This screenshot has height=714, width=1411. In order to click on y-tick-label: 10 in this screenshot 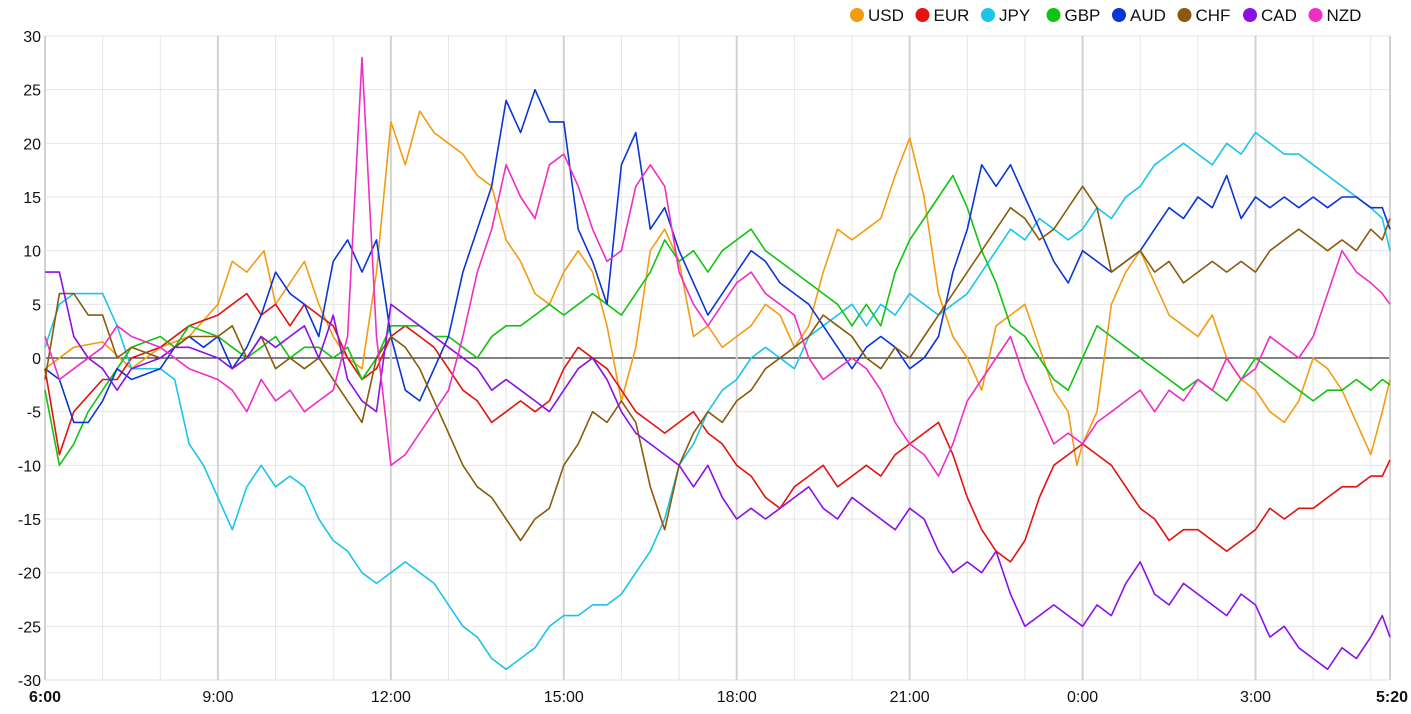, I will do `click(32, 252)`.